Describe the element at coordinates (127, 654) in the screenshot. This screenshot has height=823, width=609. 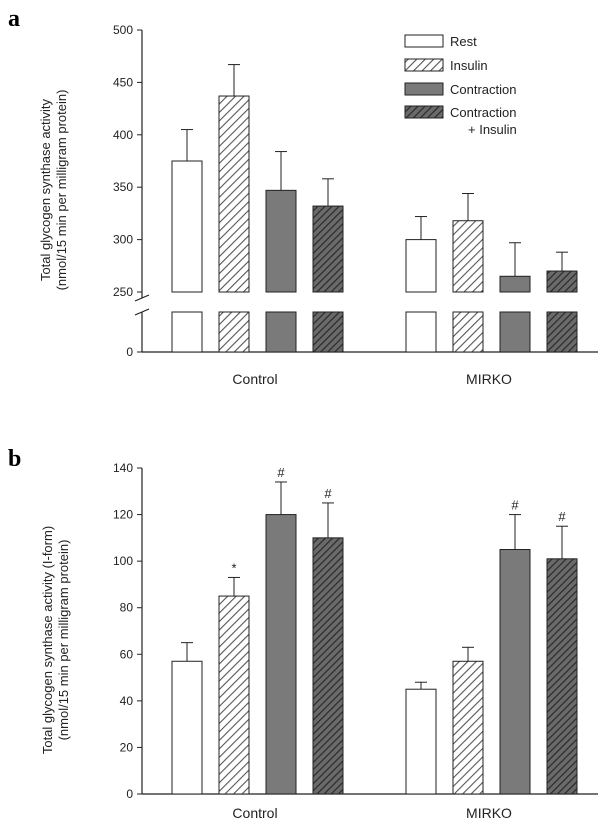
I see `y-tick-label: 60` at that location.